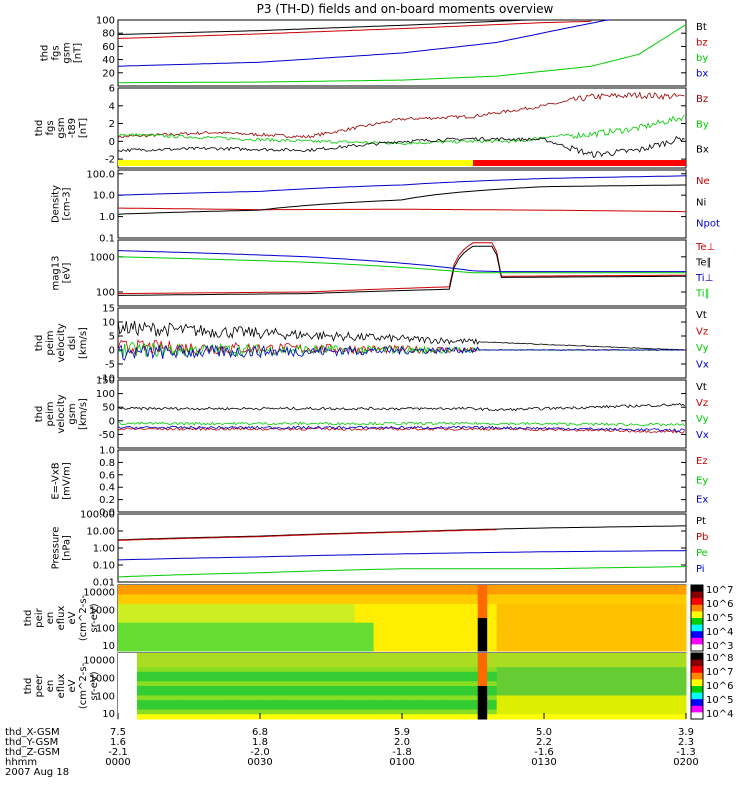 The height and width of the screenshot is (800, 750). Describe the element at coordinates (702, 461) in the screenshot. I see `legend-label: Ez` at that location.